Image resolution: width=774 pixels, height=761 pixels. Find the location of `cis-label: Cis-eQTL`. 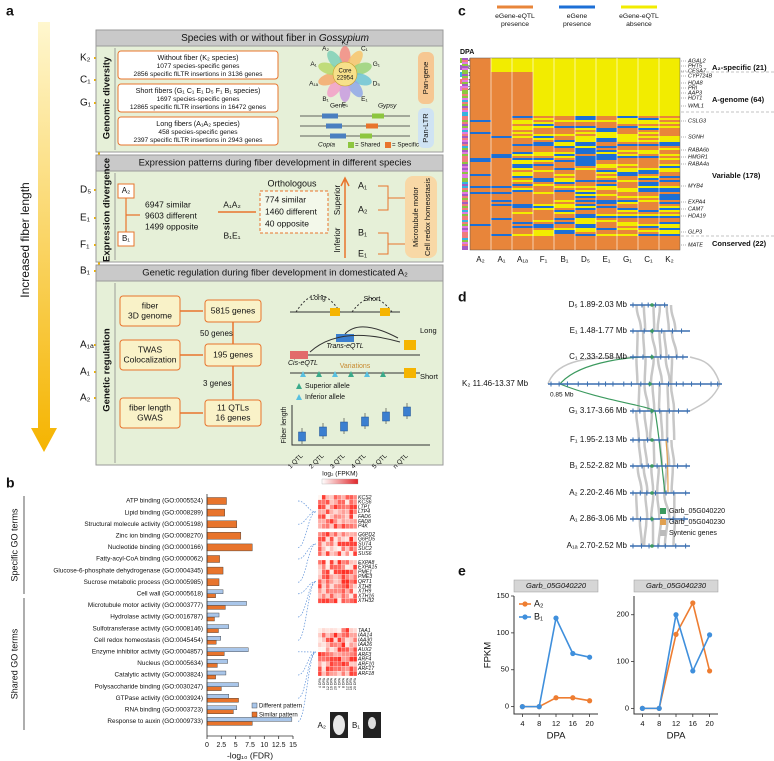

cis-label: Cis-eQTL is located at coordinates (303, 363).